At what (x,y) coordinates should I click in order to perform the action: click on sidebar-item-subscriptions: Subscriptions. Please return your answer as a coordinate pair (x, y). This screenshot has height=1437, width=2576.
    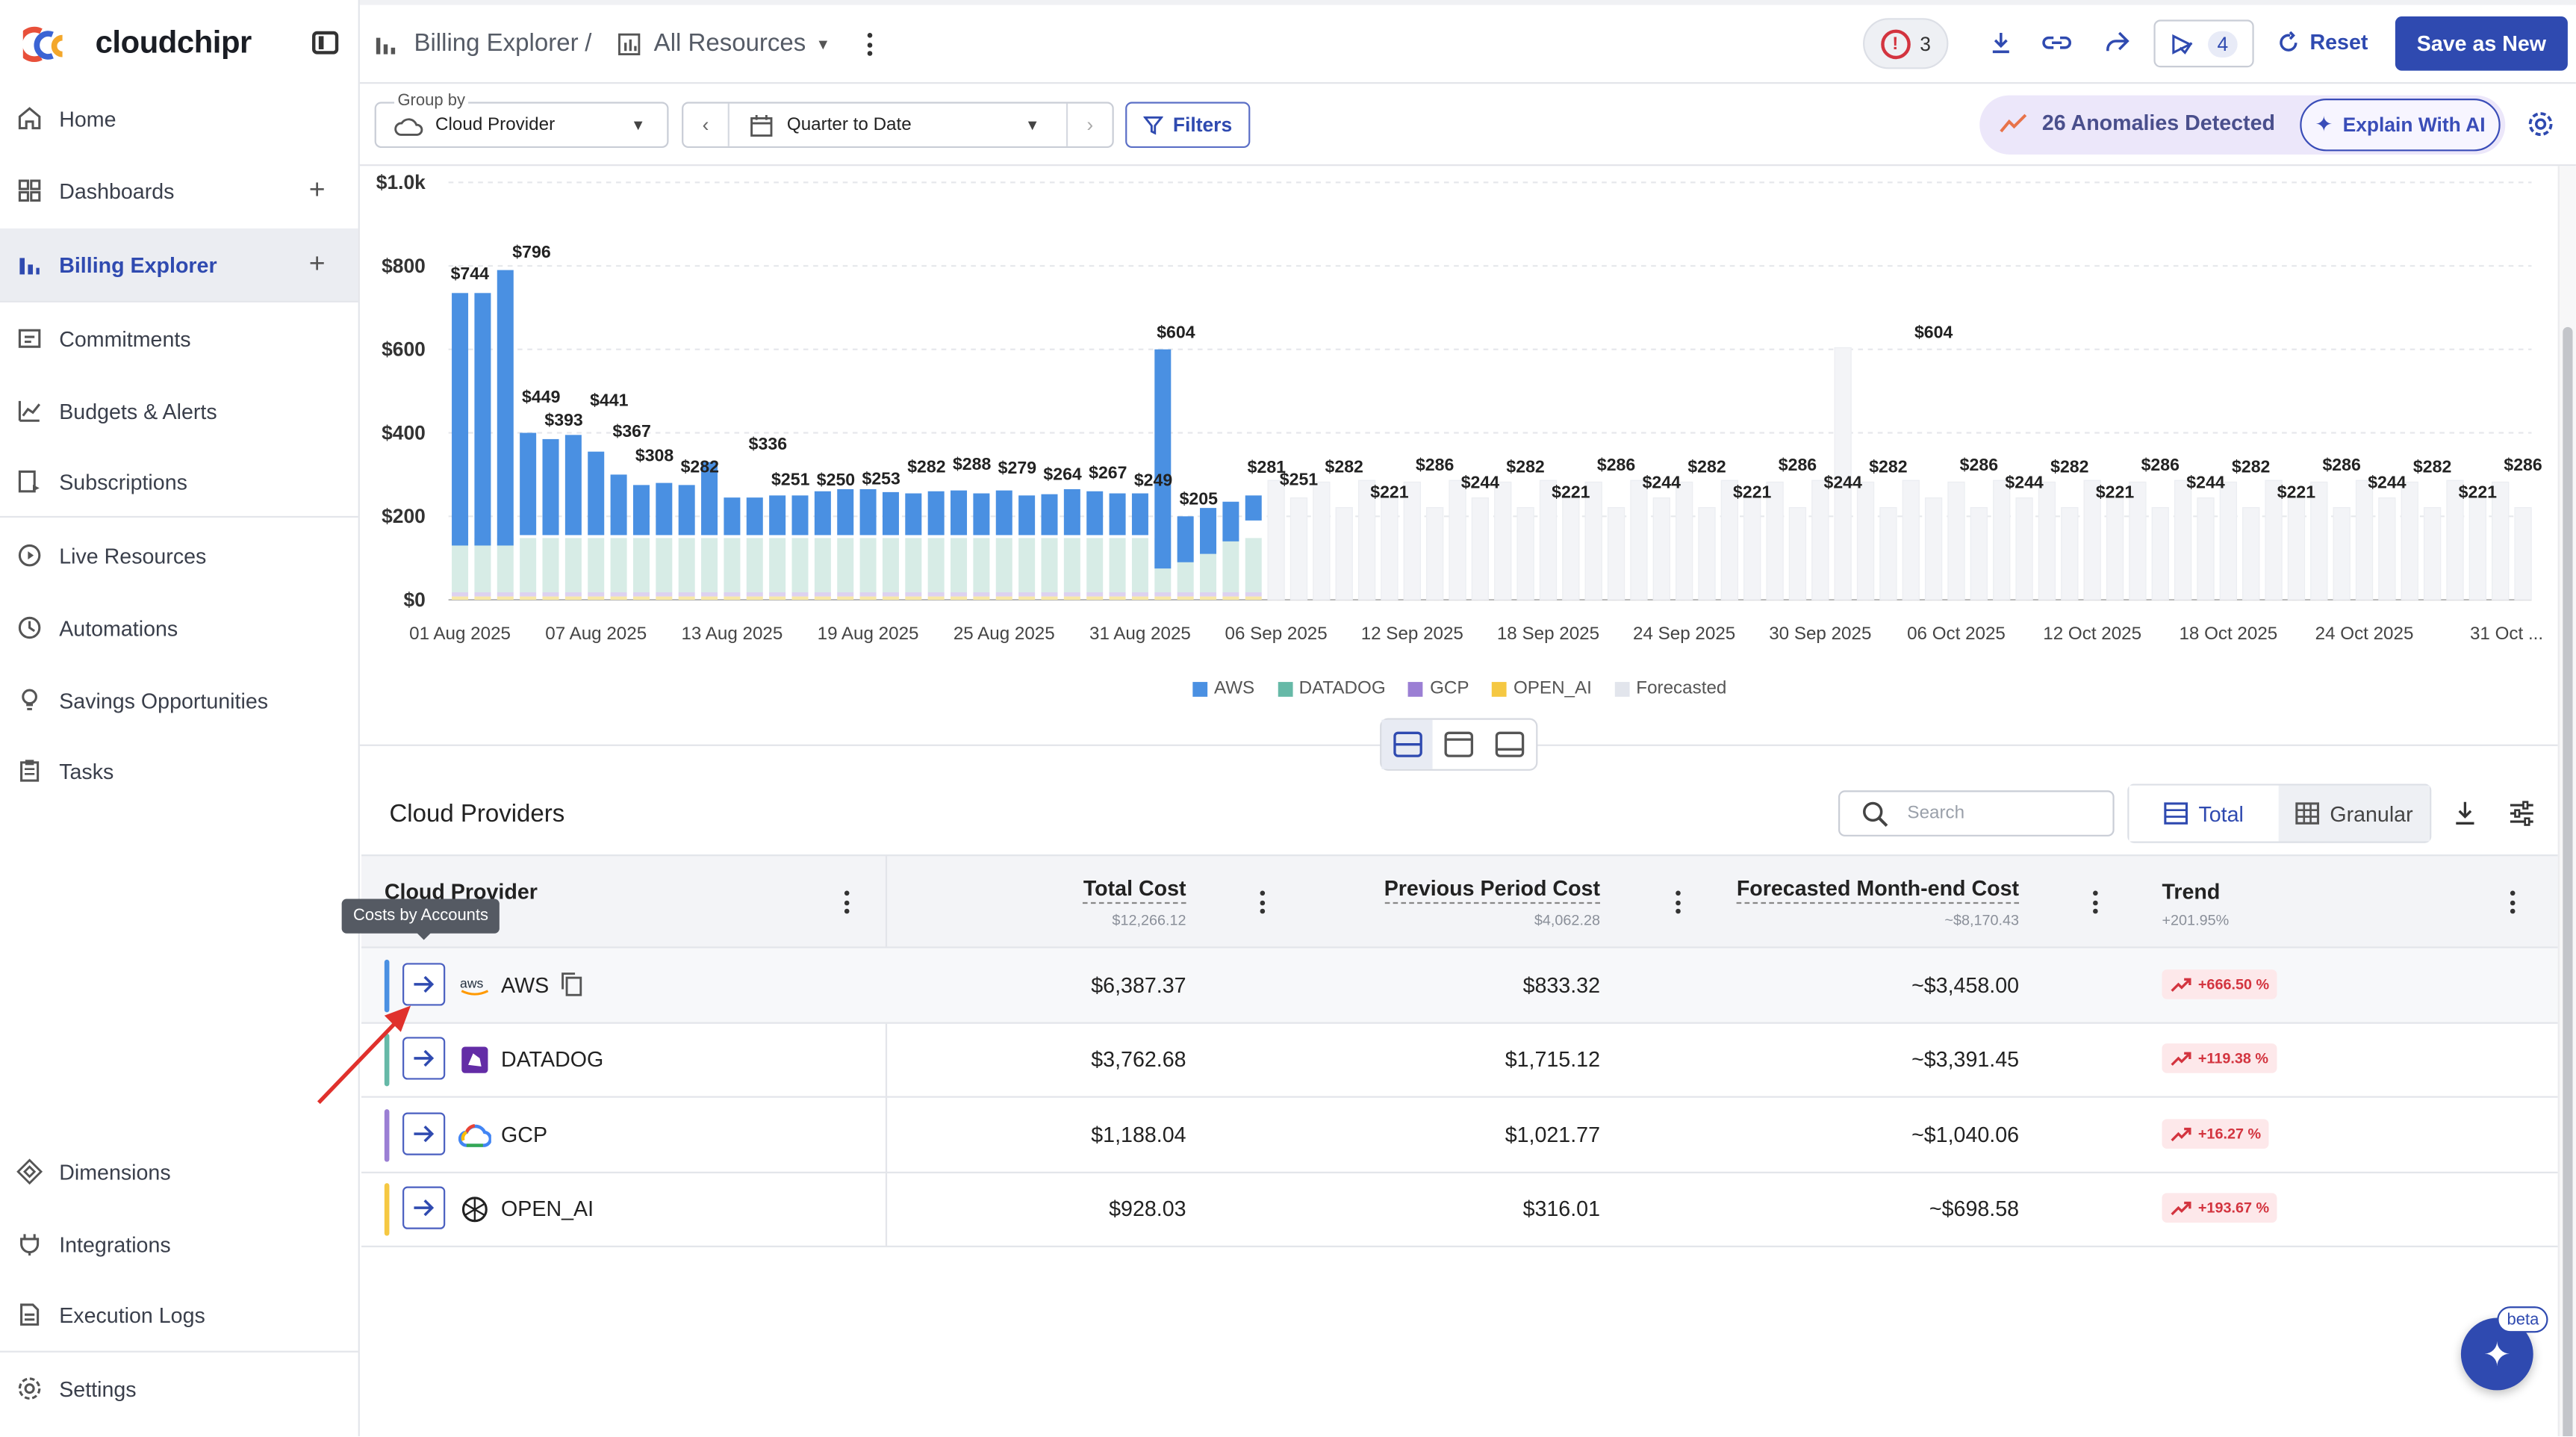
    Looking at the image, I should click on (179, 481).